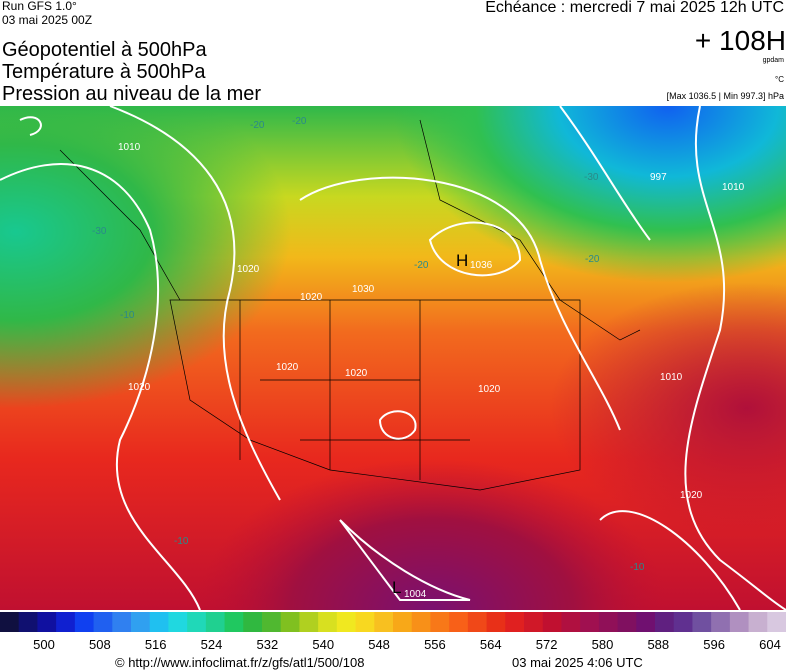 The width and height of the screenshot is (786, 672). Describe the element at coordinates (323, 644) in the screenshot. I see `colorbar-label: 540` at that location.